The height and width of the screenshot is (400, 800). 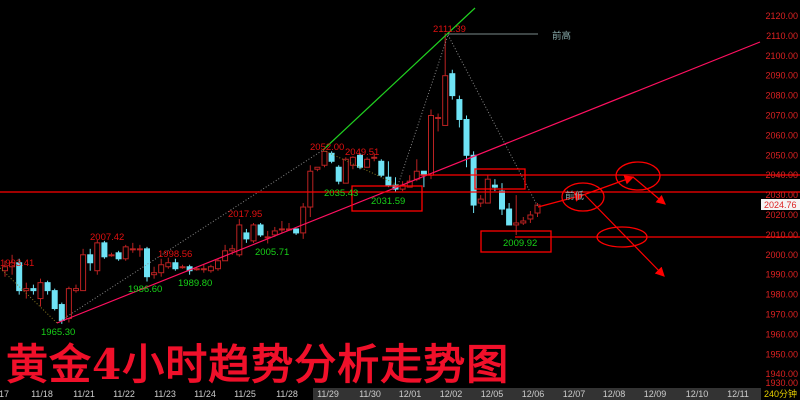 I want to click on y-tick-label: 2070.00, so click(x=781, y=116).